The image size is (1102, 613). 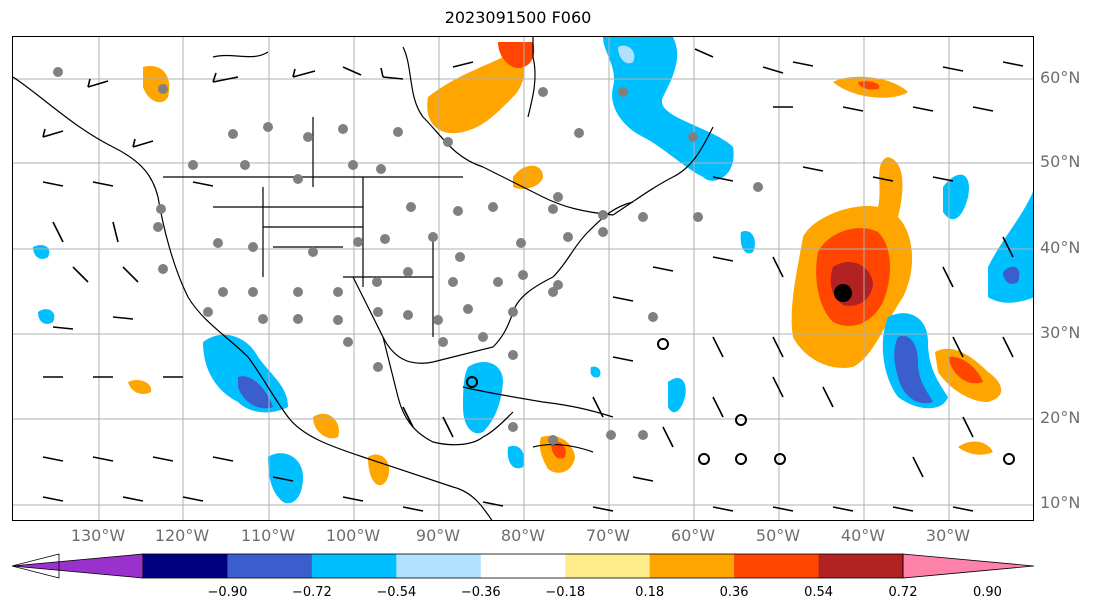 I want to click on colorbar-tick-label: −0.18, so click(x=565, y=592).